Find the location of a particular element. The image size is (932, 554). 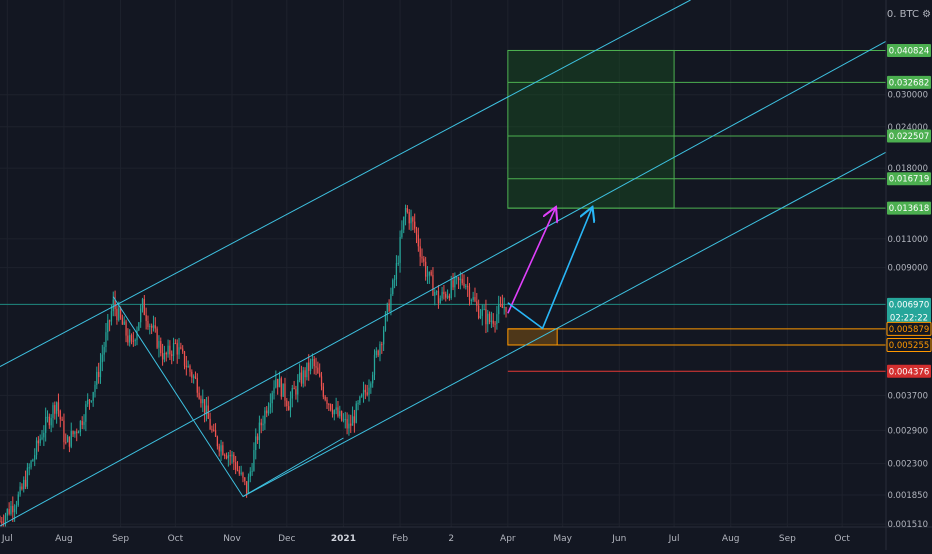

price-axis is located at coordinates (909, 275).